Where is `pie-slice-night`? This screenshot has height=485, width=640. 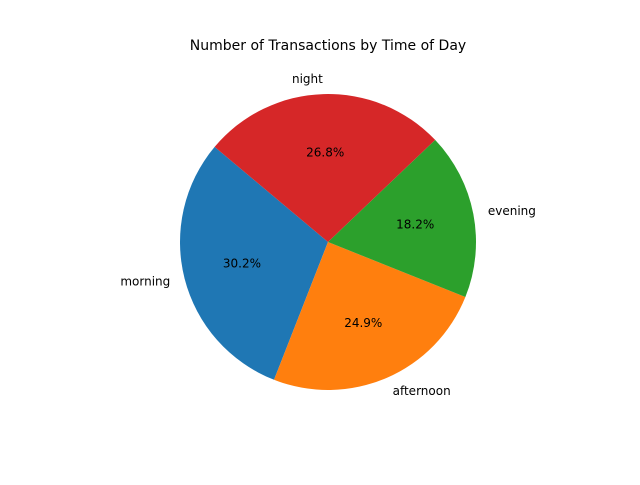
pie-slice-night is located at coordinates (325, 168).